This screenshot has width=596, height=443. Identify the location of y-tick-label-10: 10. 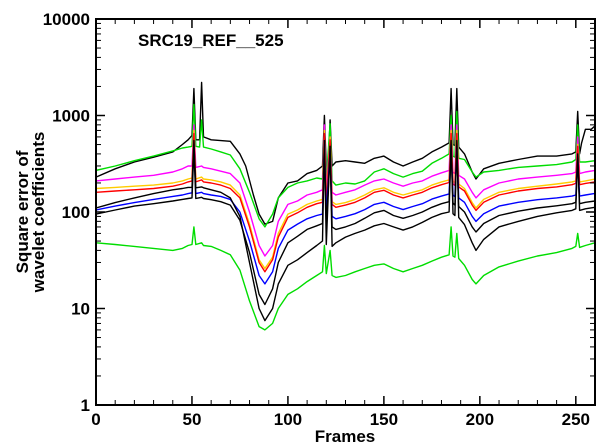
(80, 309).